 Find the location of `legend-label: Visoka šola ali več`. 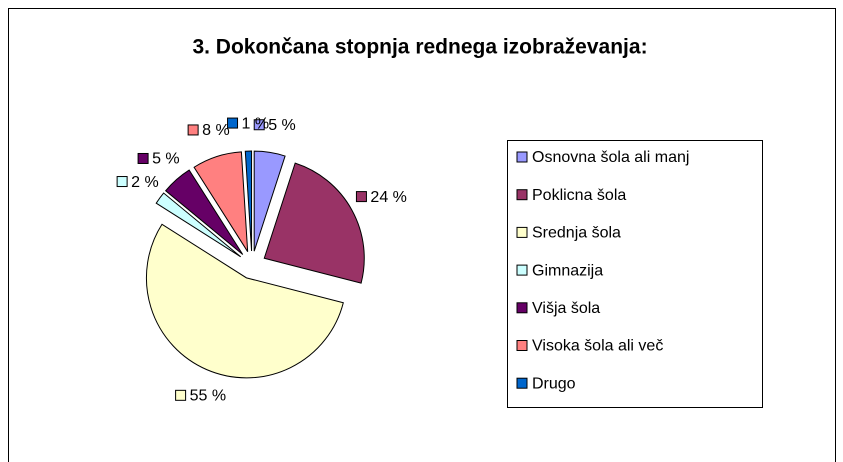

legend-label: Visoka šola ali več is located at coordinates (597, 346).